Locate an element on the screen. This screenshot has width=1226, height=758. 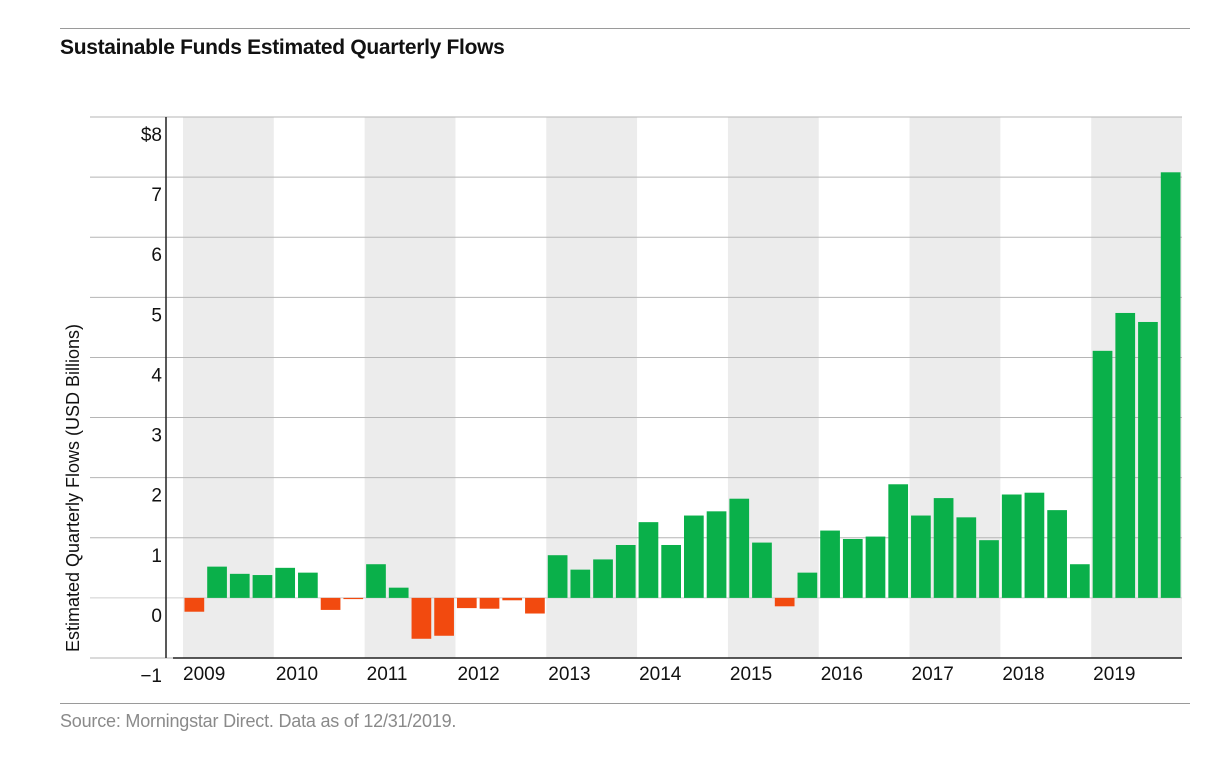
y-tick-label-0: 0 is located at coordinates (156, 616).